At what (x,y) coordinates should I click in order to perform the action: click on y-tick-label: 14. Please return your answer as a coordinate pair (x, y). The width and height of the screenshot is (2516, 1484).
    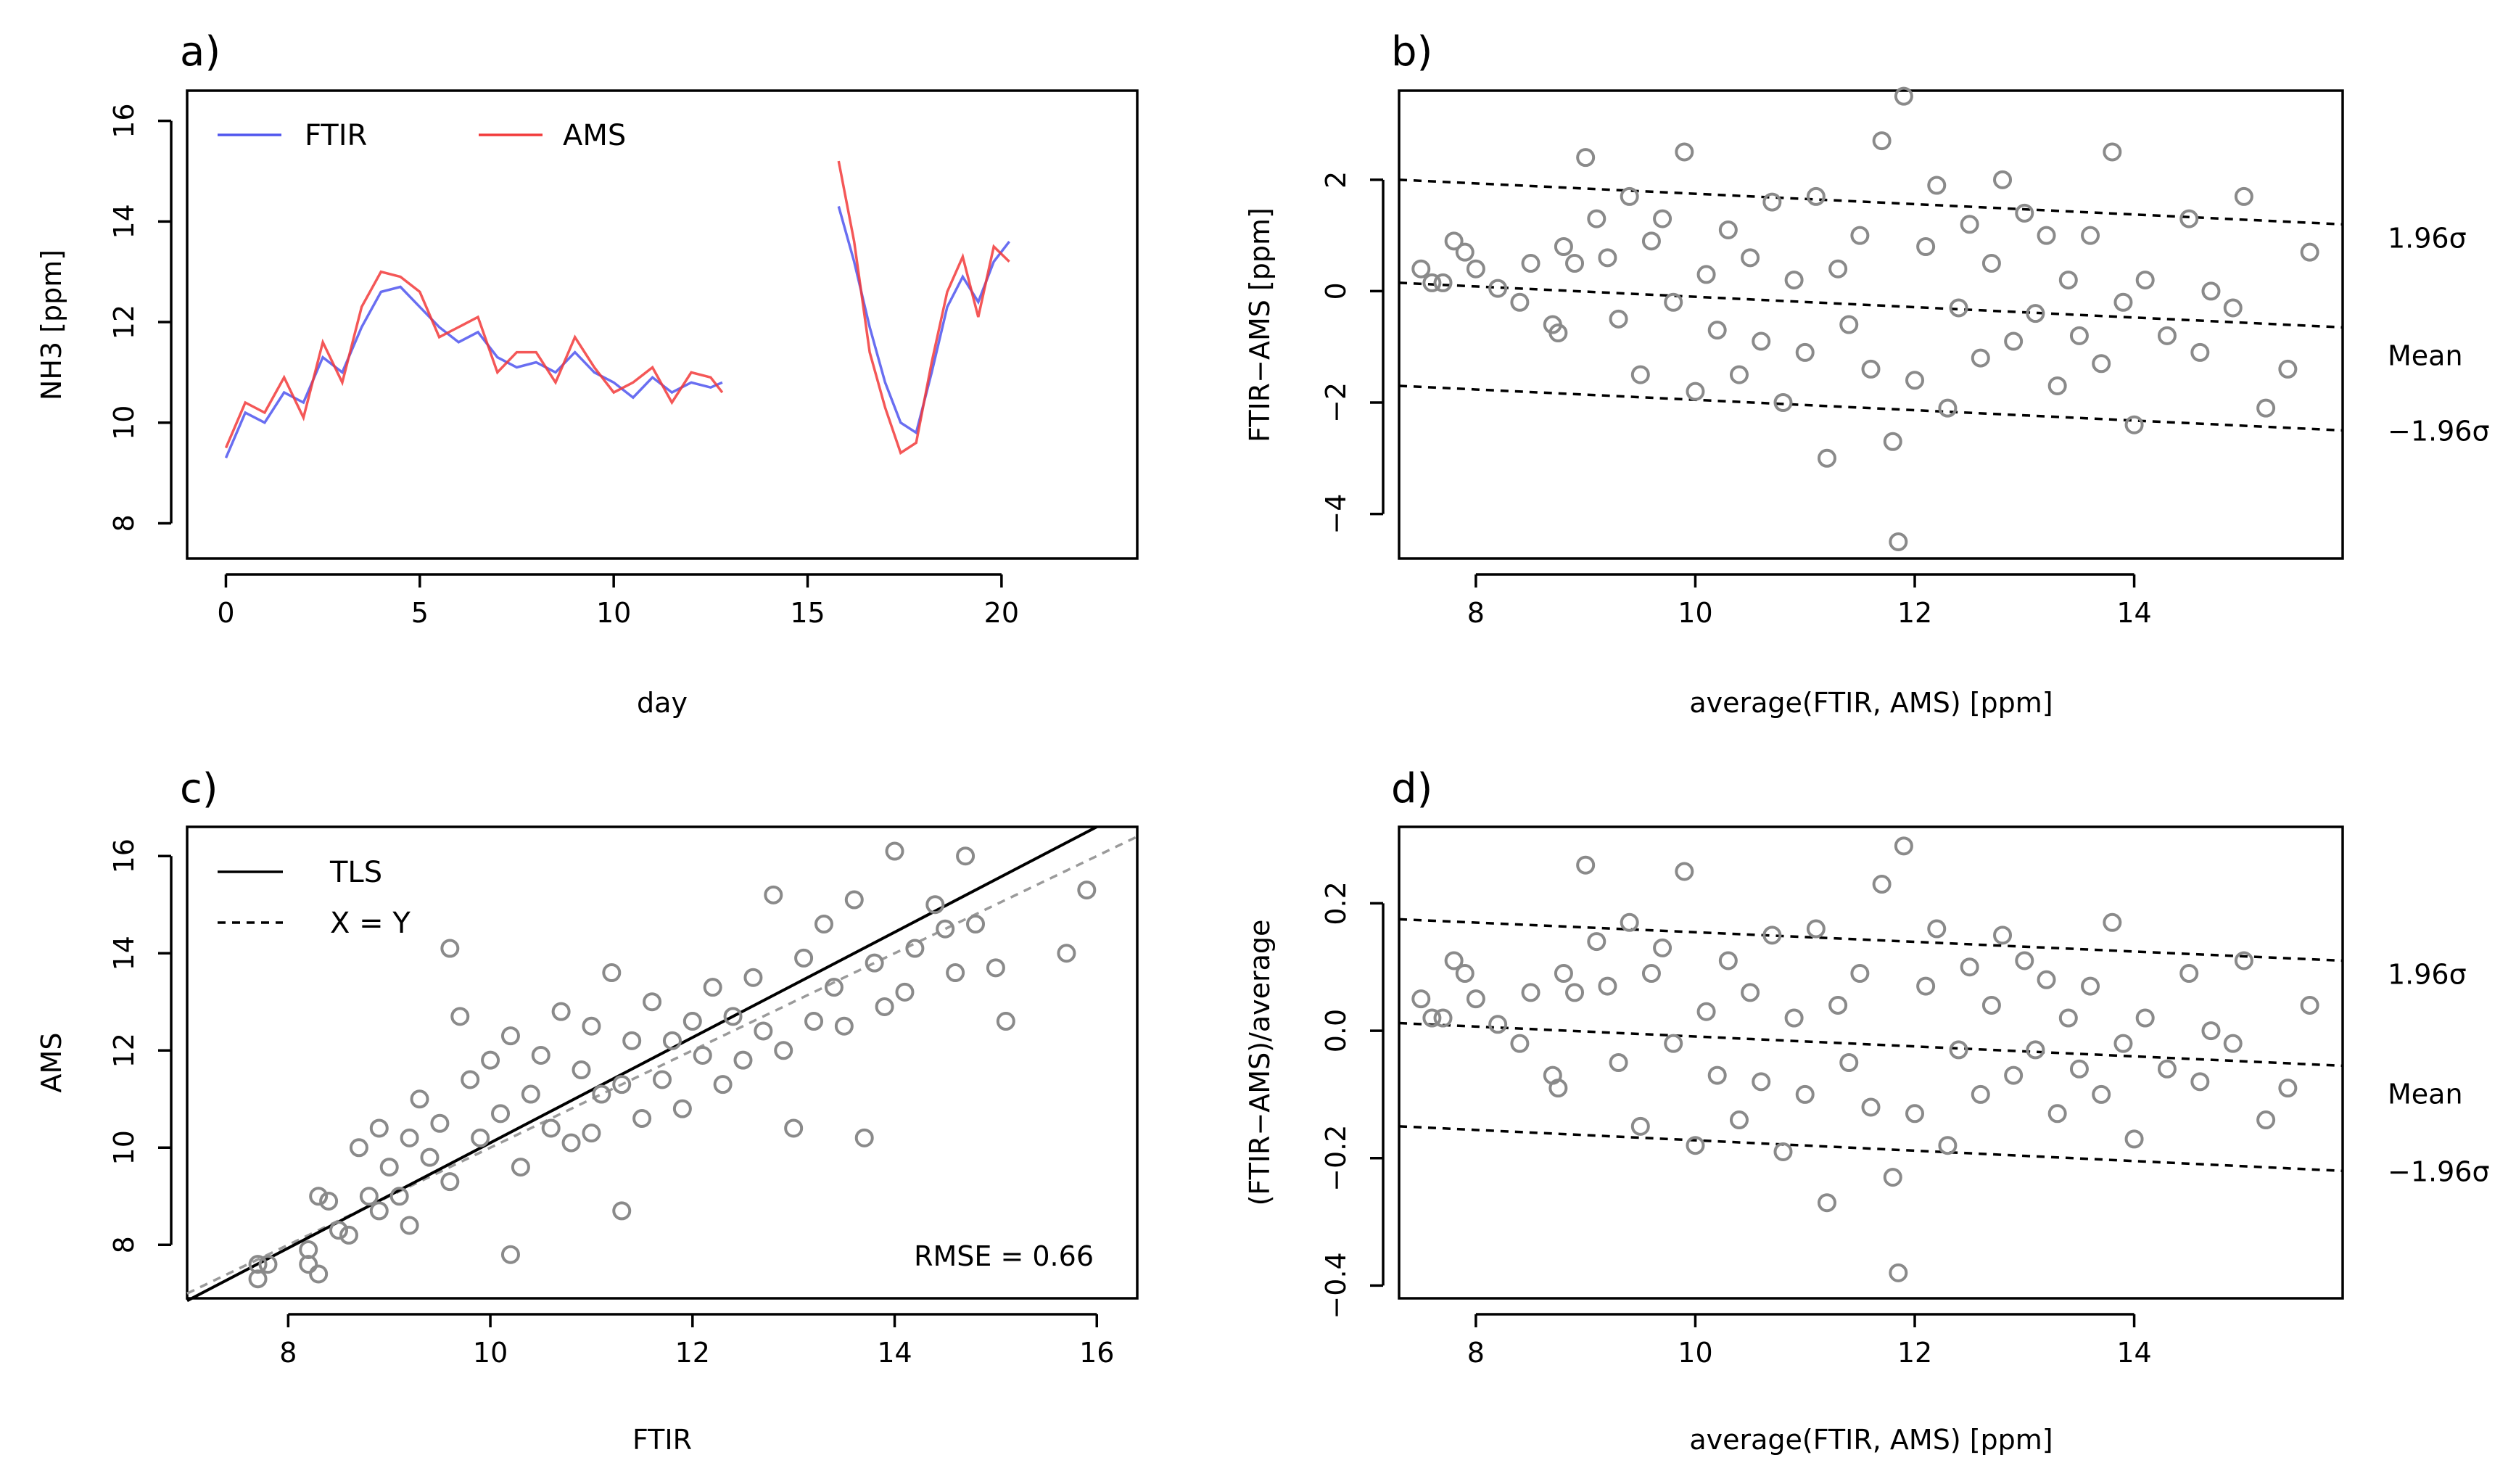
    Looking at the image, I should click on (124, 953).